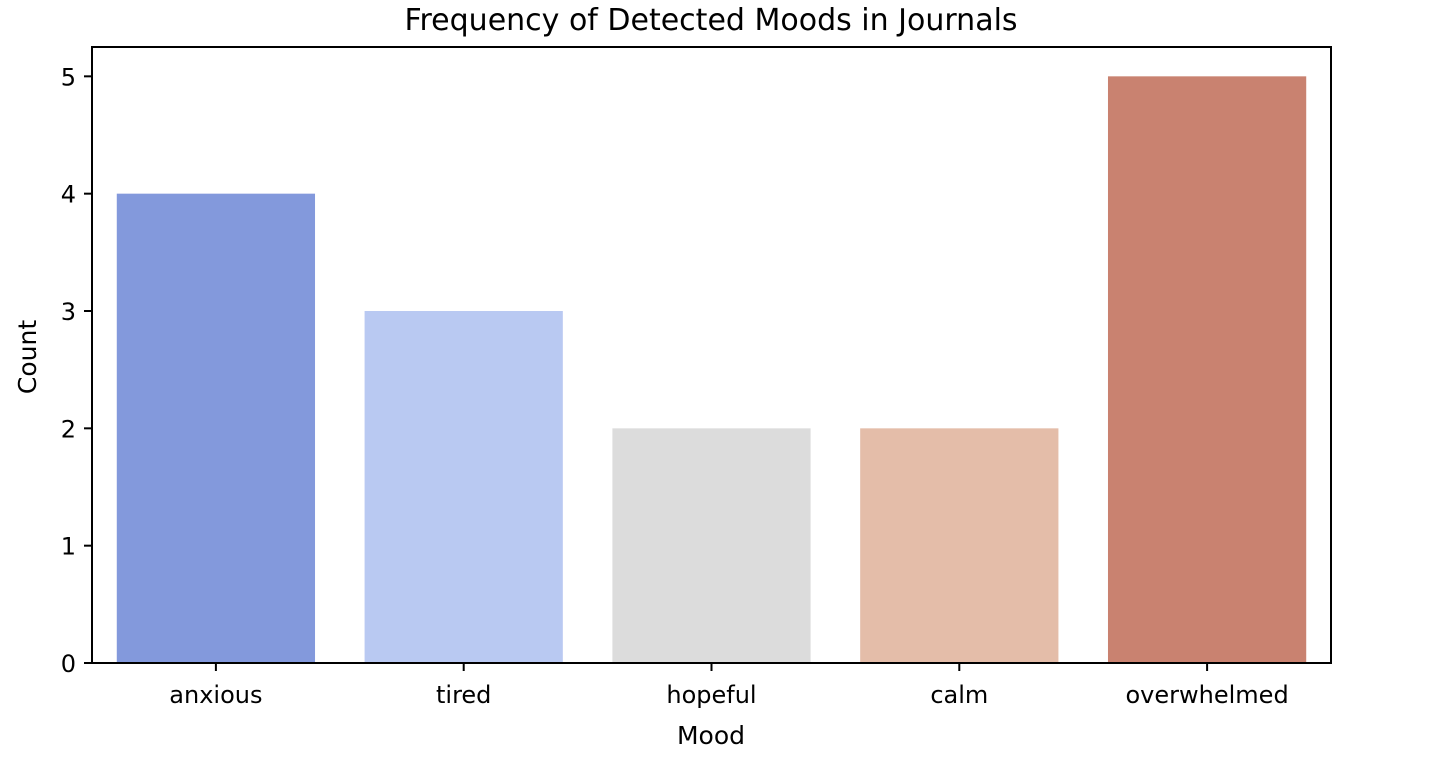  I want to click on y-axis: 0 1 2 3 4 5, so click(76, 370).